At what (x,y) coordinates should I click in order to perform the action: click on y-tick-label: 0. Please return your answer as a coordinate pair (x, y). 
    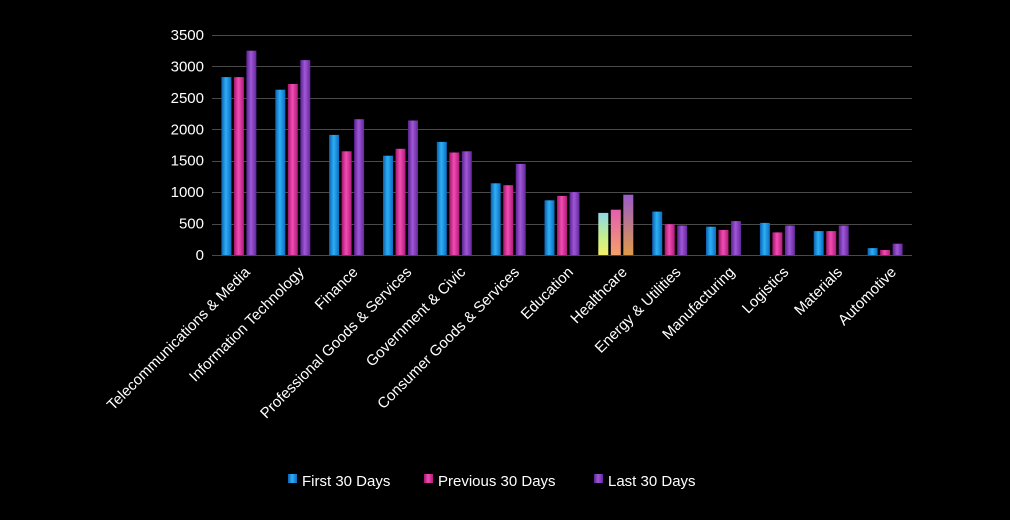
    Looking at the image, I should click on (200, 255).